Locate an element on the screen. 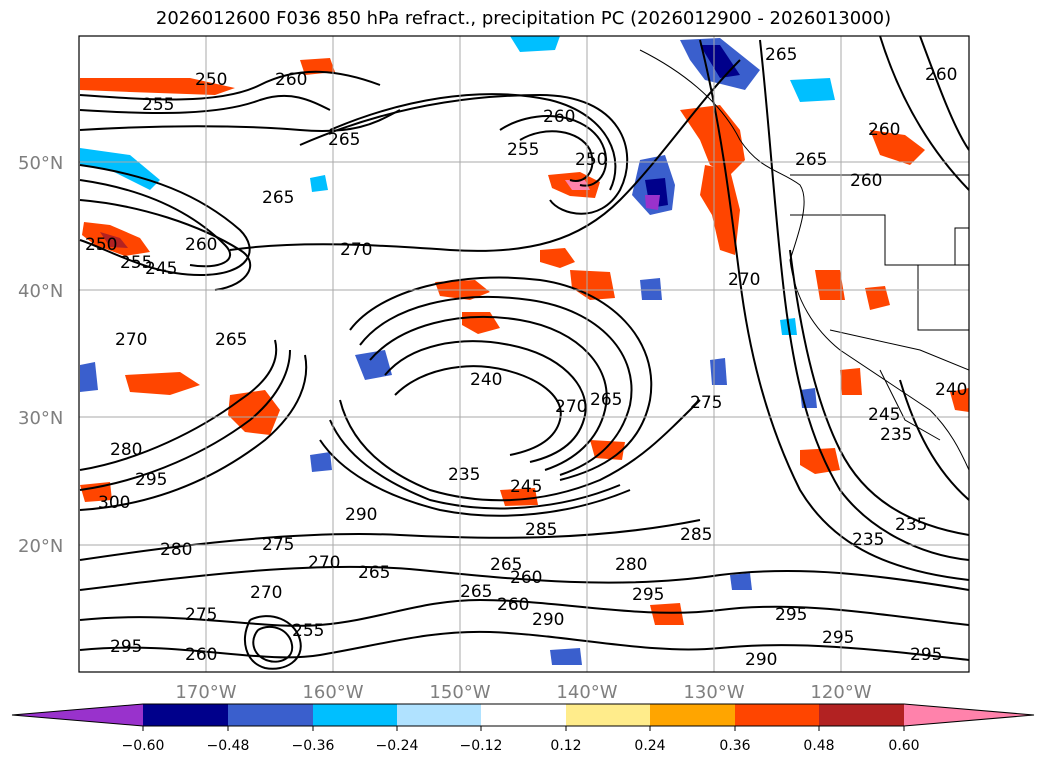  contour-label: 245 is located at coordinates (526, 487).